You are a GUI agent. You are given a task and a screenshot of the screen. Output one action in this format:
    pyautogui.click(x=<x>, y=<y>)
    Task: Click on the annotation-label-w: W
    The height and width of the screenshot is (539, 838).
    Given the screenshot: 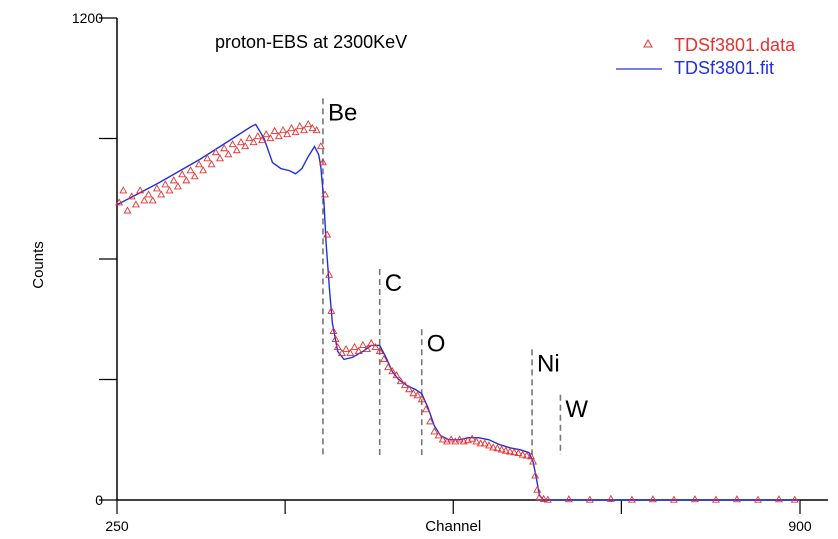 What is the action you would take?
    pyautogui.click(x=576, y=409)
    